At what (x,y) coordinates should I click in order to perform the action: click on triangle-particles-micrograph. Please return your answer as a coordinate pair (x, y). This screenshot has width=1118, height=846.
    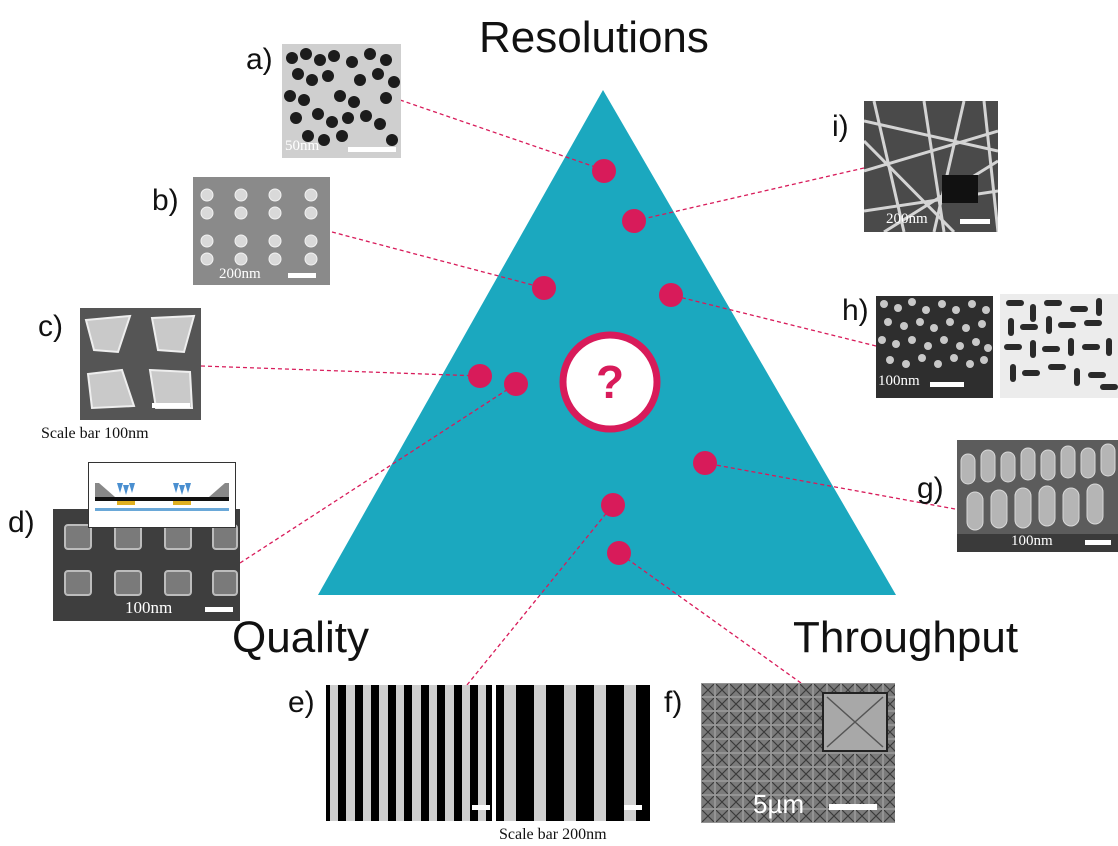
    Looking at the image, I should click on (140, 364).